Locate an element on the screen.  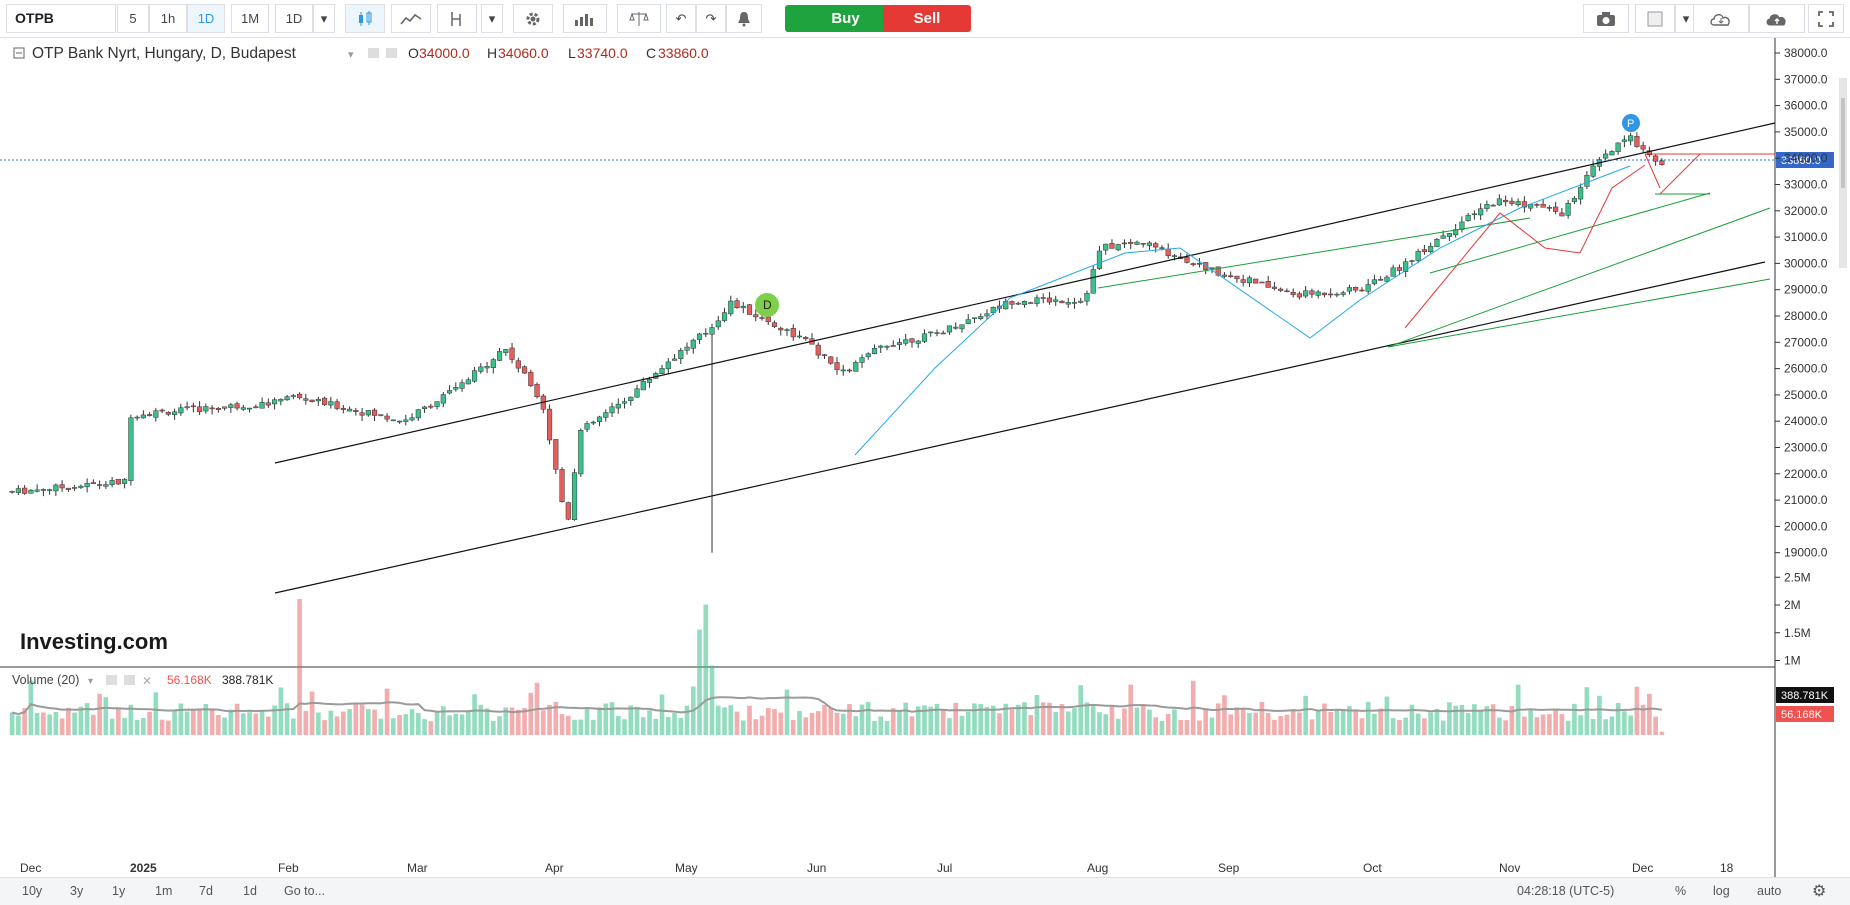
layout-dropdown-icon: ▾ is located at coordinates (1686, 18).